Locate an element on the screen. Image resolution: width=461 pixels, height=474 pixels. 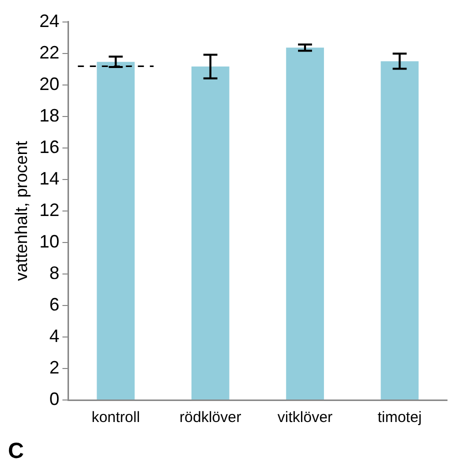
y-tick-label: 10 is located at coordinates (49, 241).